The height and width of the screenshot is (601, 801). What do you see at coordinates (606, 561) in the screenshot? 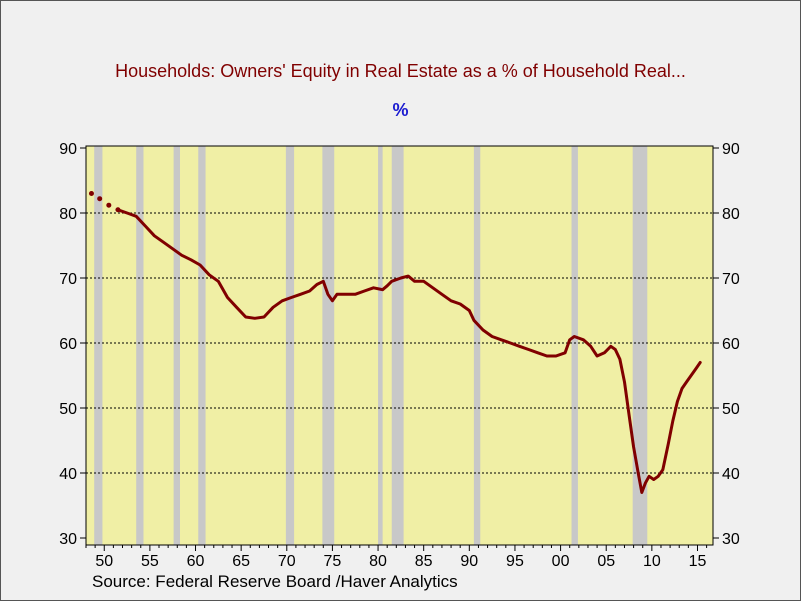
I see `x-tick-label: 05` at bounding box center [606, 561].